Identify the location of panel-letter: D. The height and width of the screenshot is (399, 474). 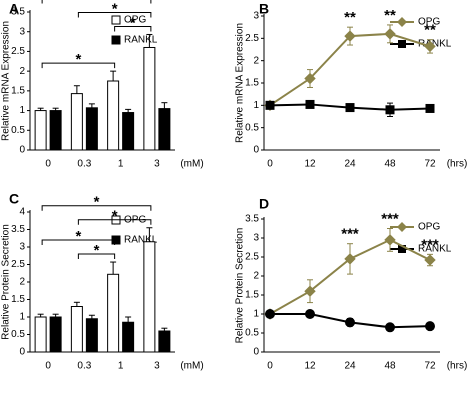
(264, 204).